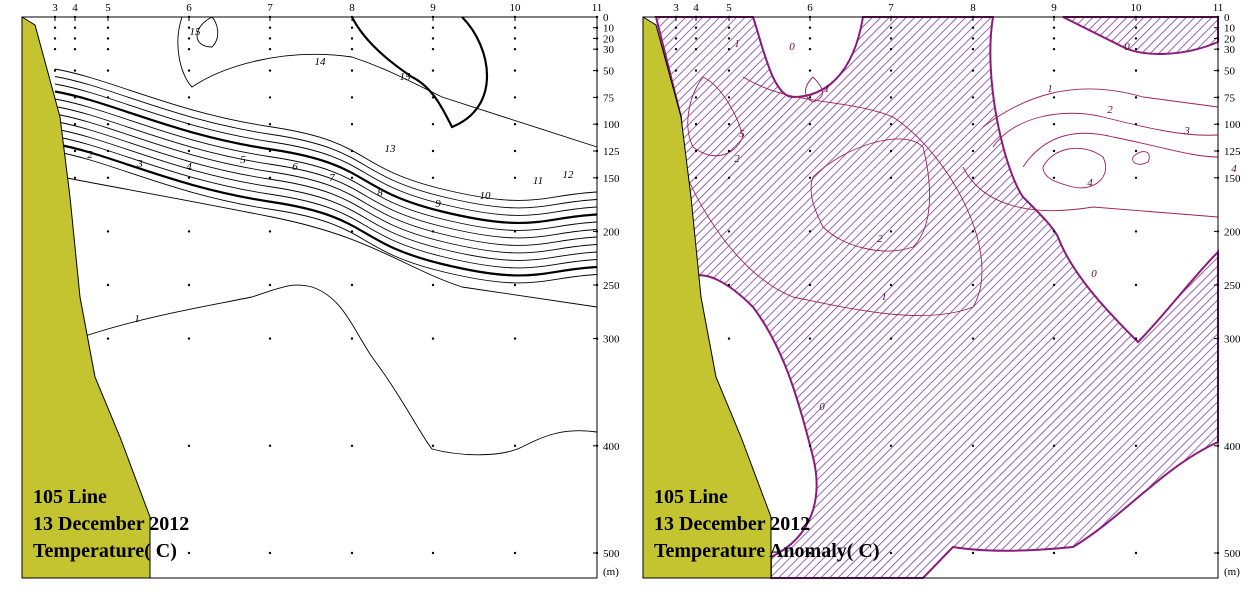  Describe the element at coordinates (189, 8) in the screenshot. I see `station-label: 6` at that location.